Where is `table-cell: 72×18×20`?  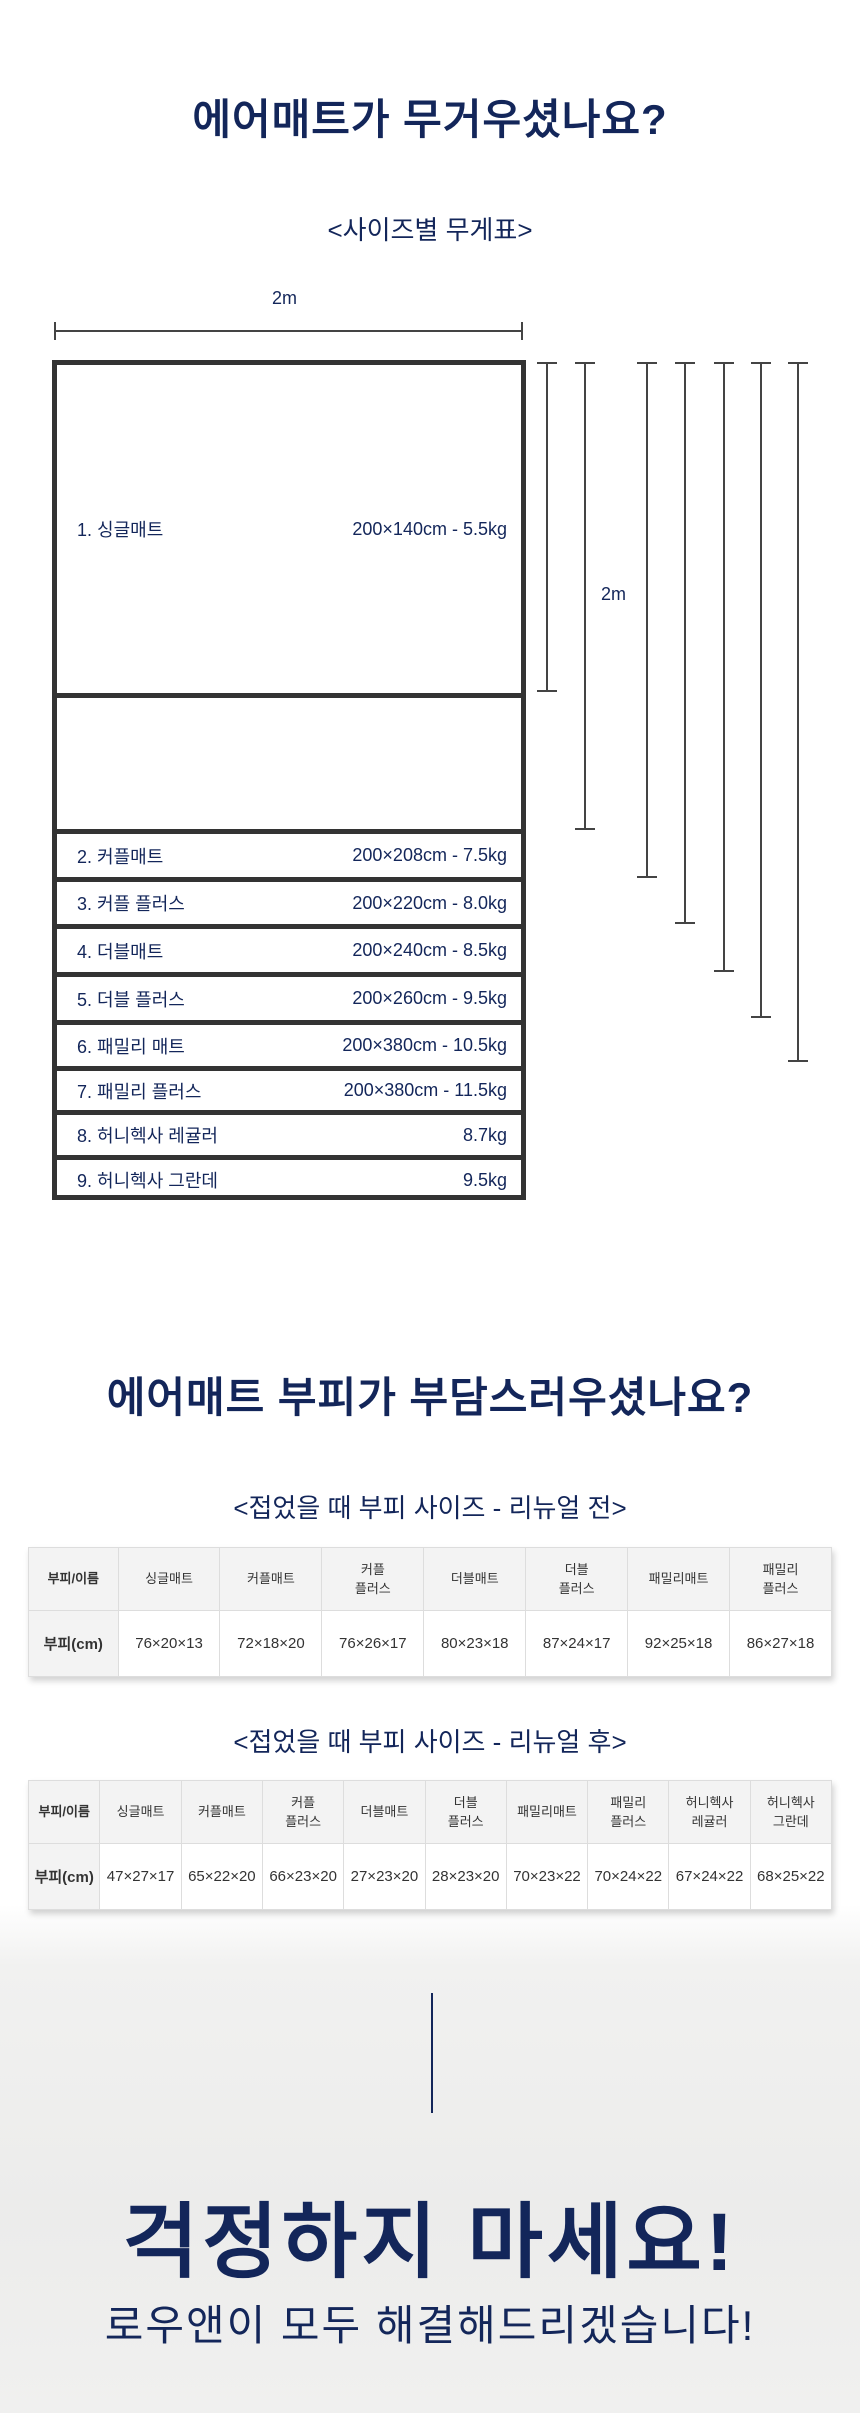
table-cell: 72×18×20 is located at coordinates (271, 1643).